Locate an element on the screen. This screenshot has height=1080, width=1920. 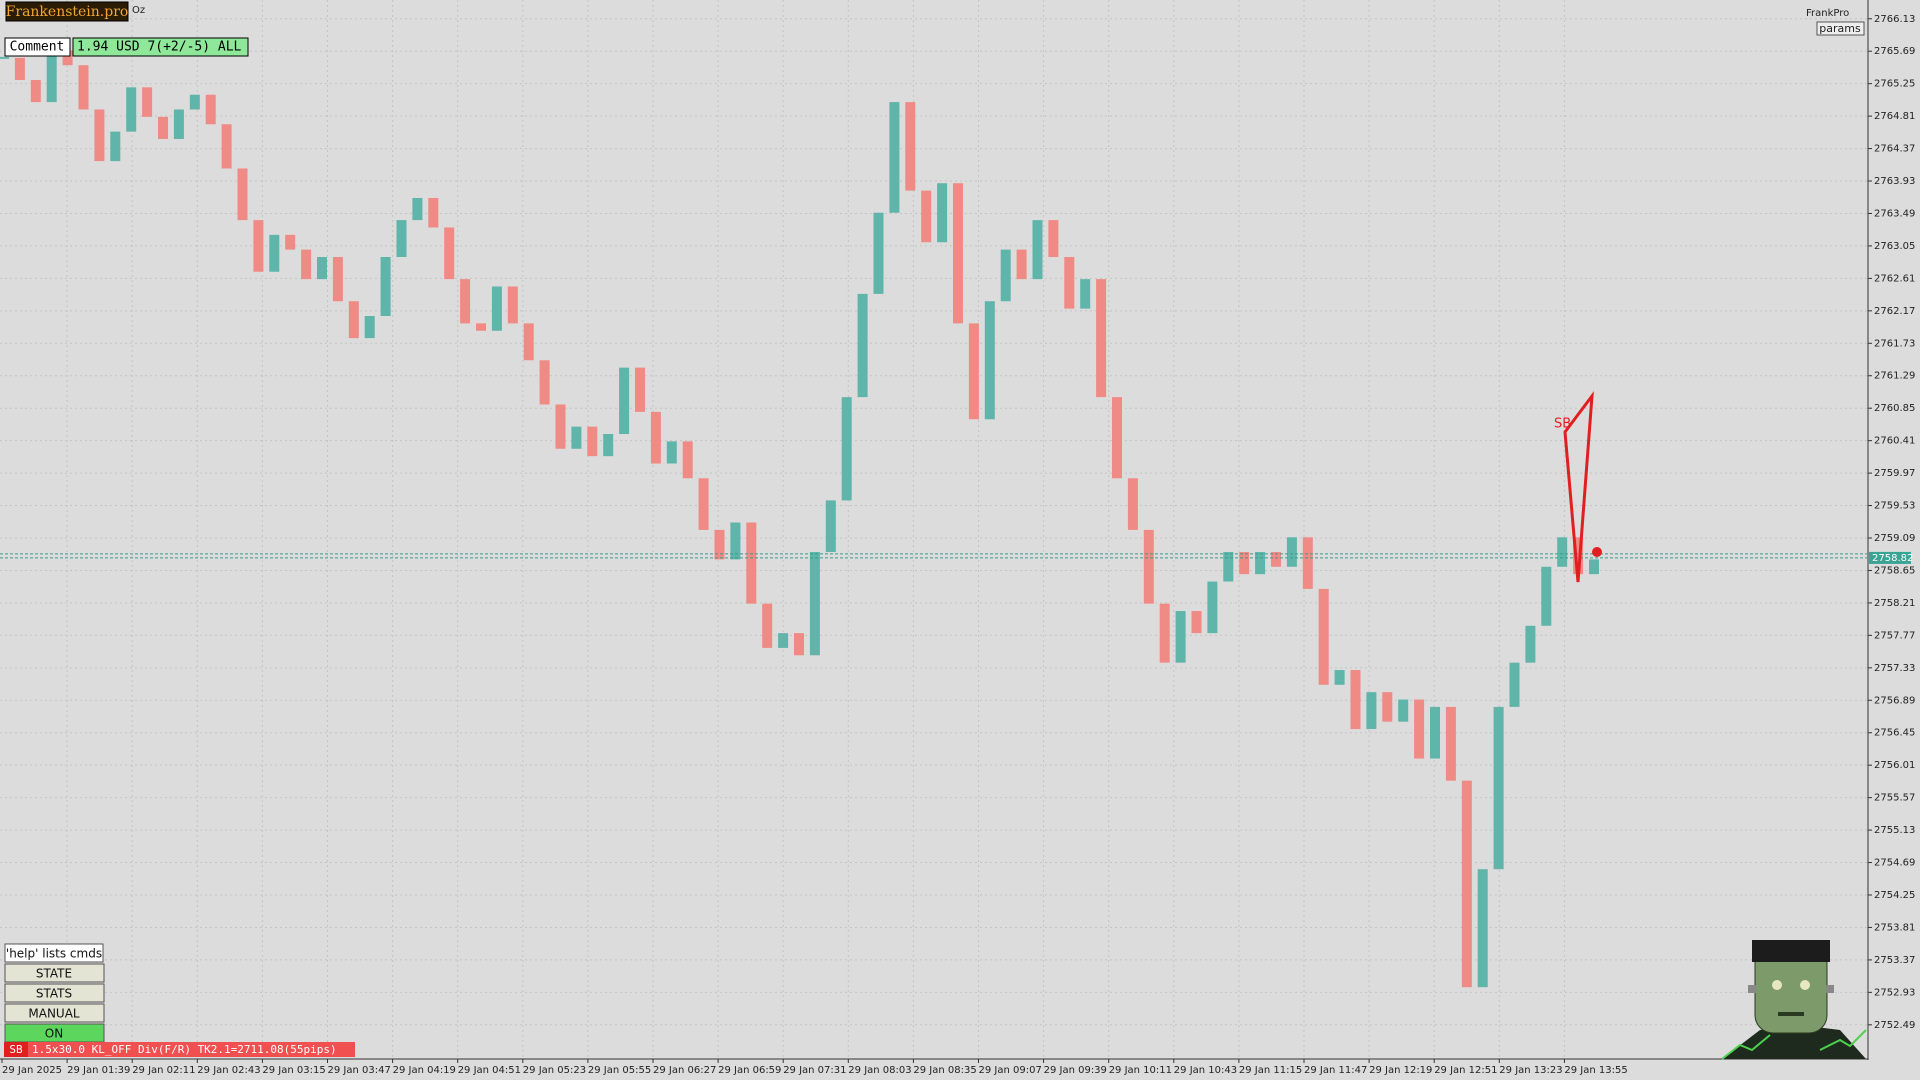
x-tick-label: 29 Jan 06:27 is located at coordinates (684, 1070).